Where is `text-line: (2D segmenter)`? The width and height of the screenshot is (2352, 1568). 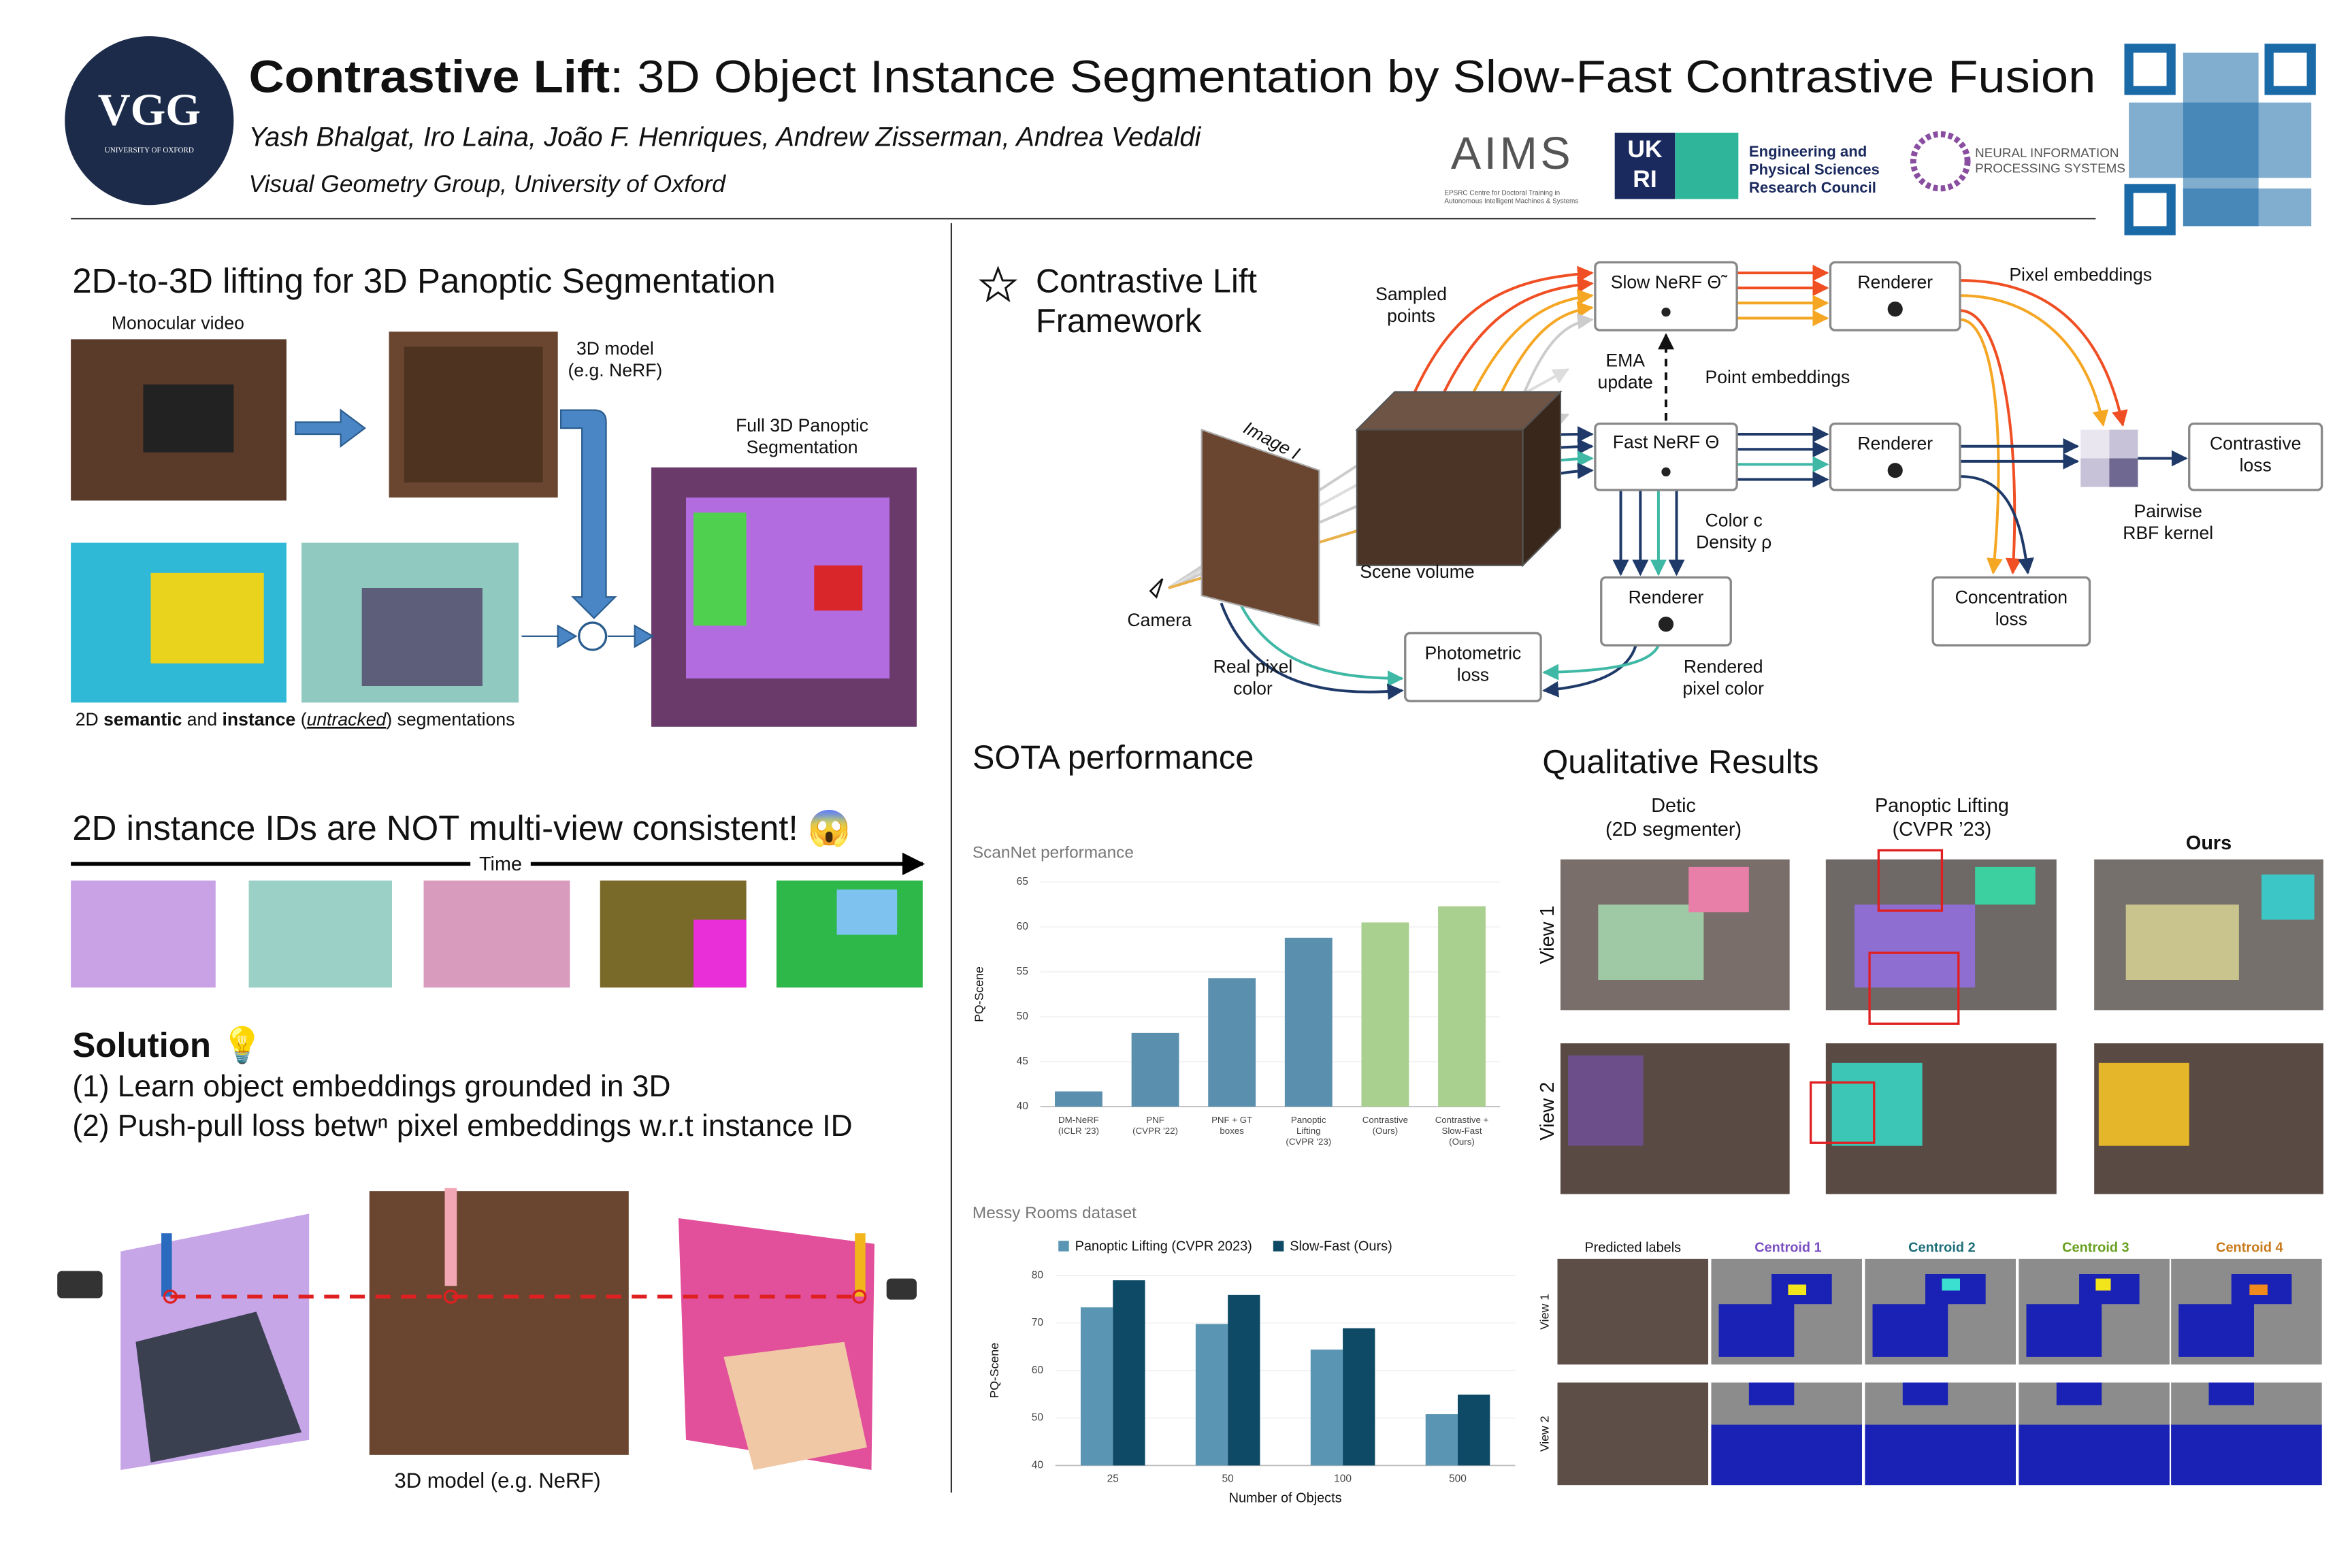 text-line: (2D segmenter) is located at coordinates (1674, 829).